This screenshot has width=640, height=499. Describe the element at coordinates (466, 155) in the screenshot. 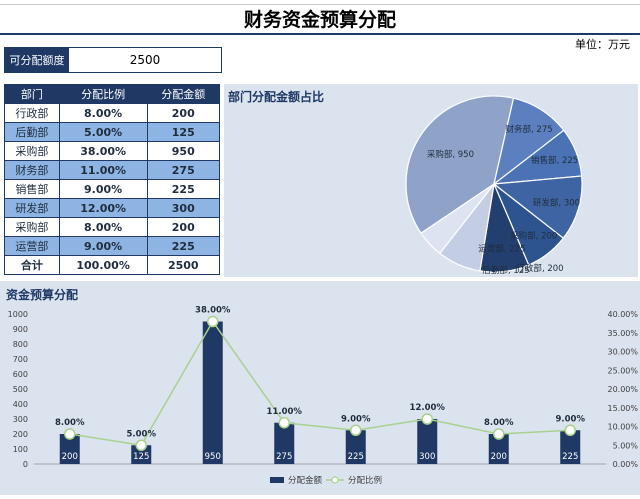

I see `pie-slice-value: 950` at that location.